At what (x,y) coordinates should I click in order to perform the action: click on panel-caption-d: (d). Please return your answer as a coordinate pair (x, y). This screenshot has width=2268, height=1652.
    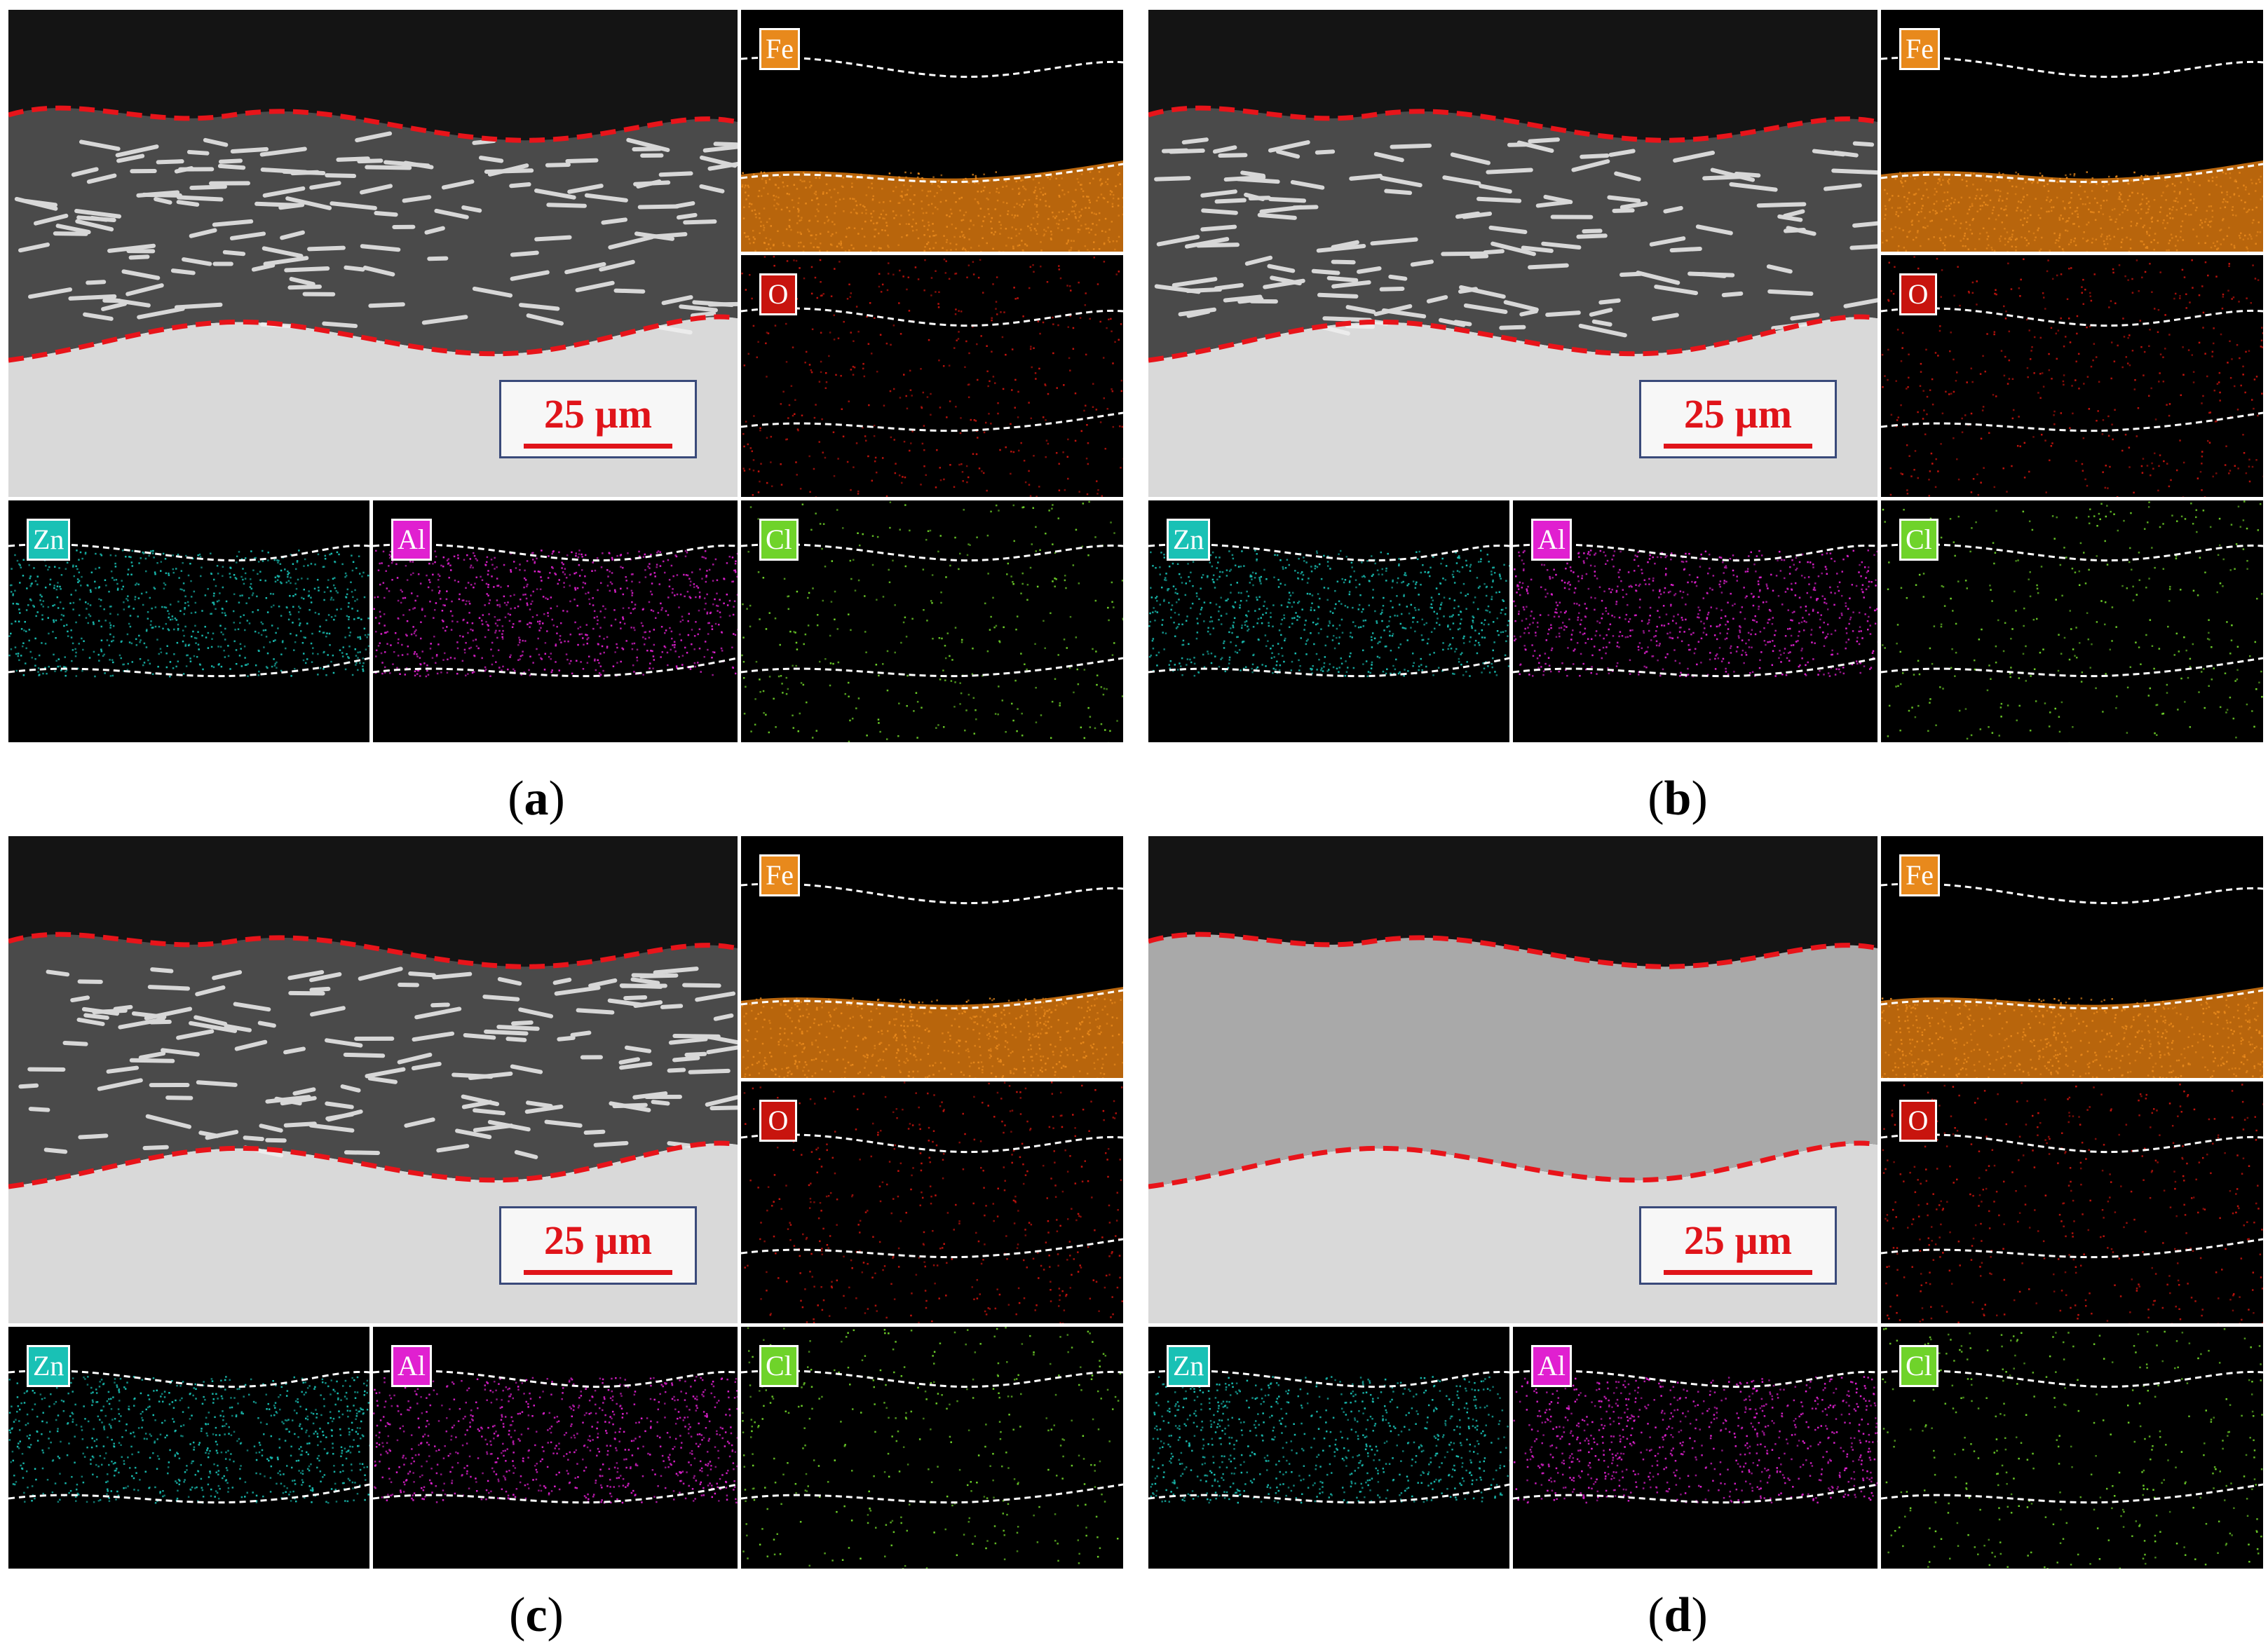
    Looking at the image, I should click on (1678, 1616).